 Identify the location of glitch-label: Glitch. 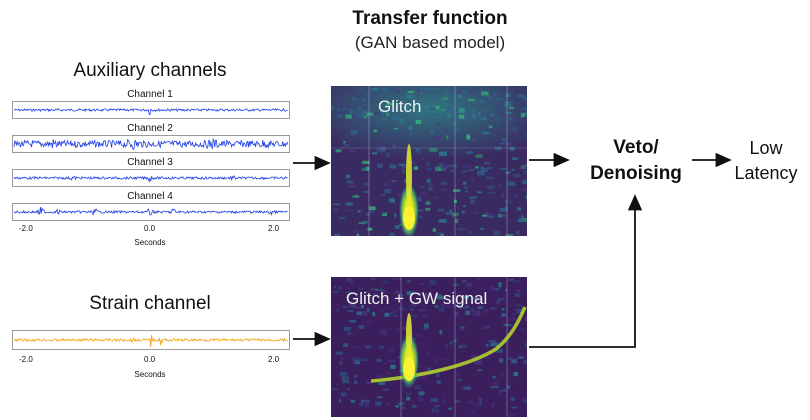
(400, 106).